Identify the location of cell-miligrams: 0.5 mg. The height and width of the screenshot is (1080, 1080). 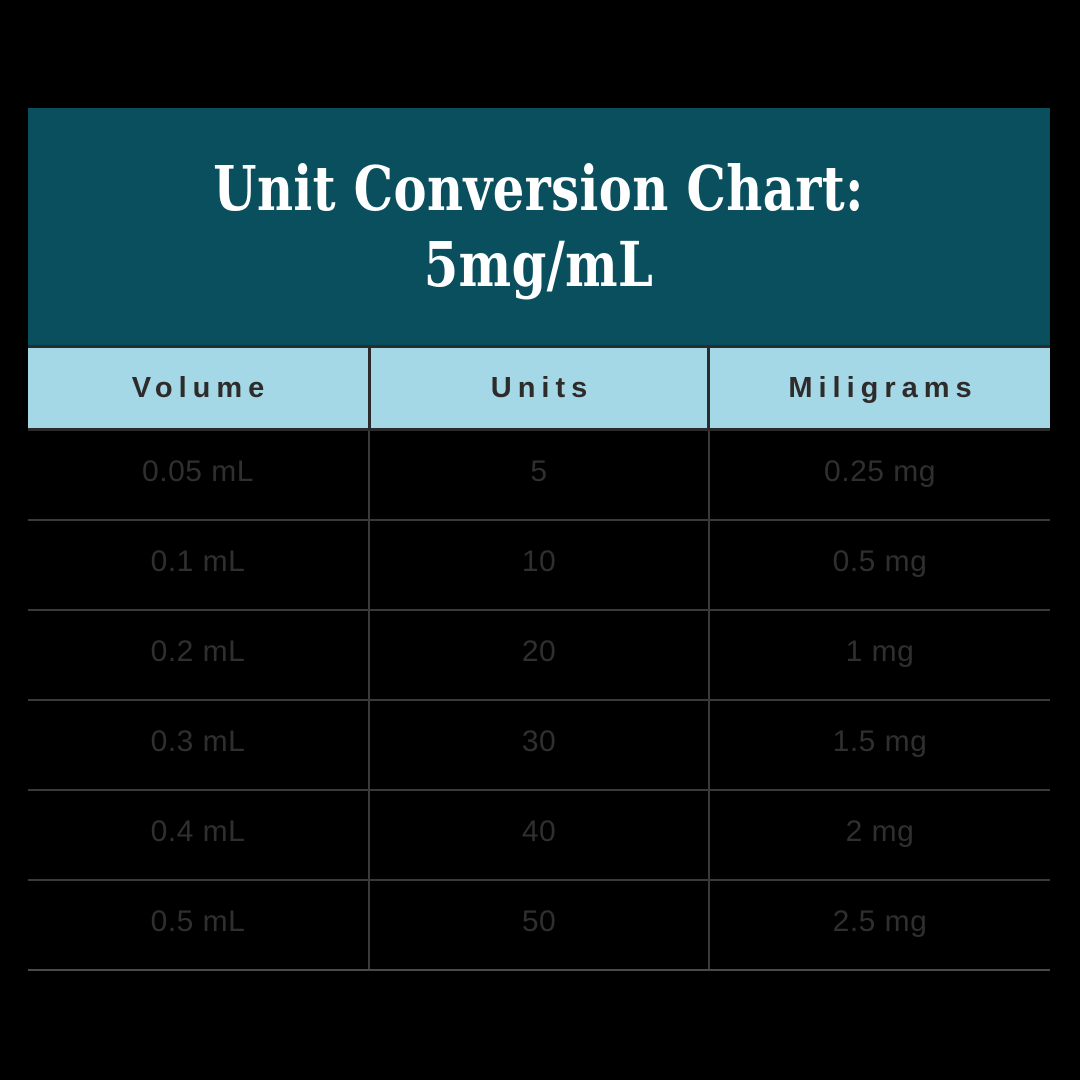
(880, 561).